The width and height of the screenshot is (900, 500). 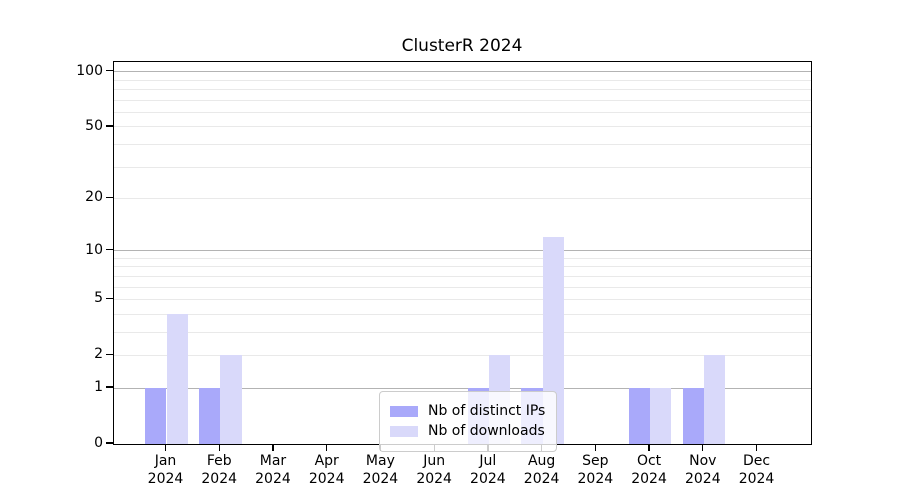 I want to click on x-tick-label-mar: Mar 2024, so click(x=273, y=470).